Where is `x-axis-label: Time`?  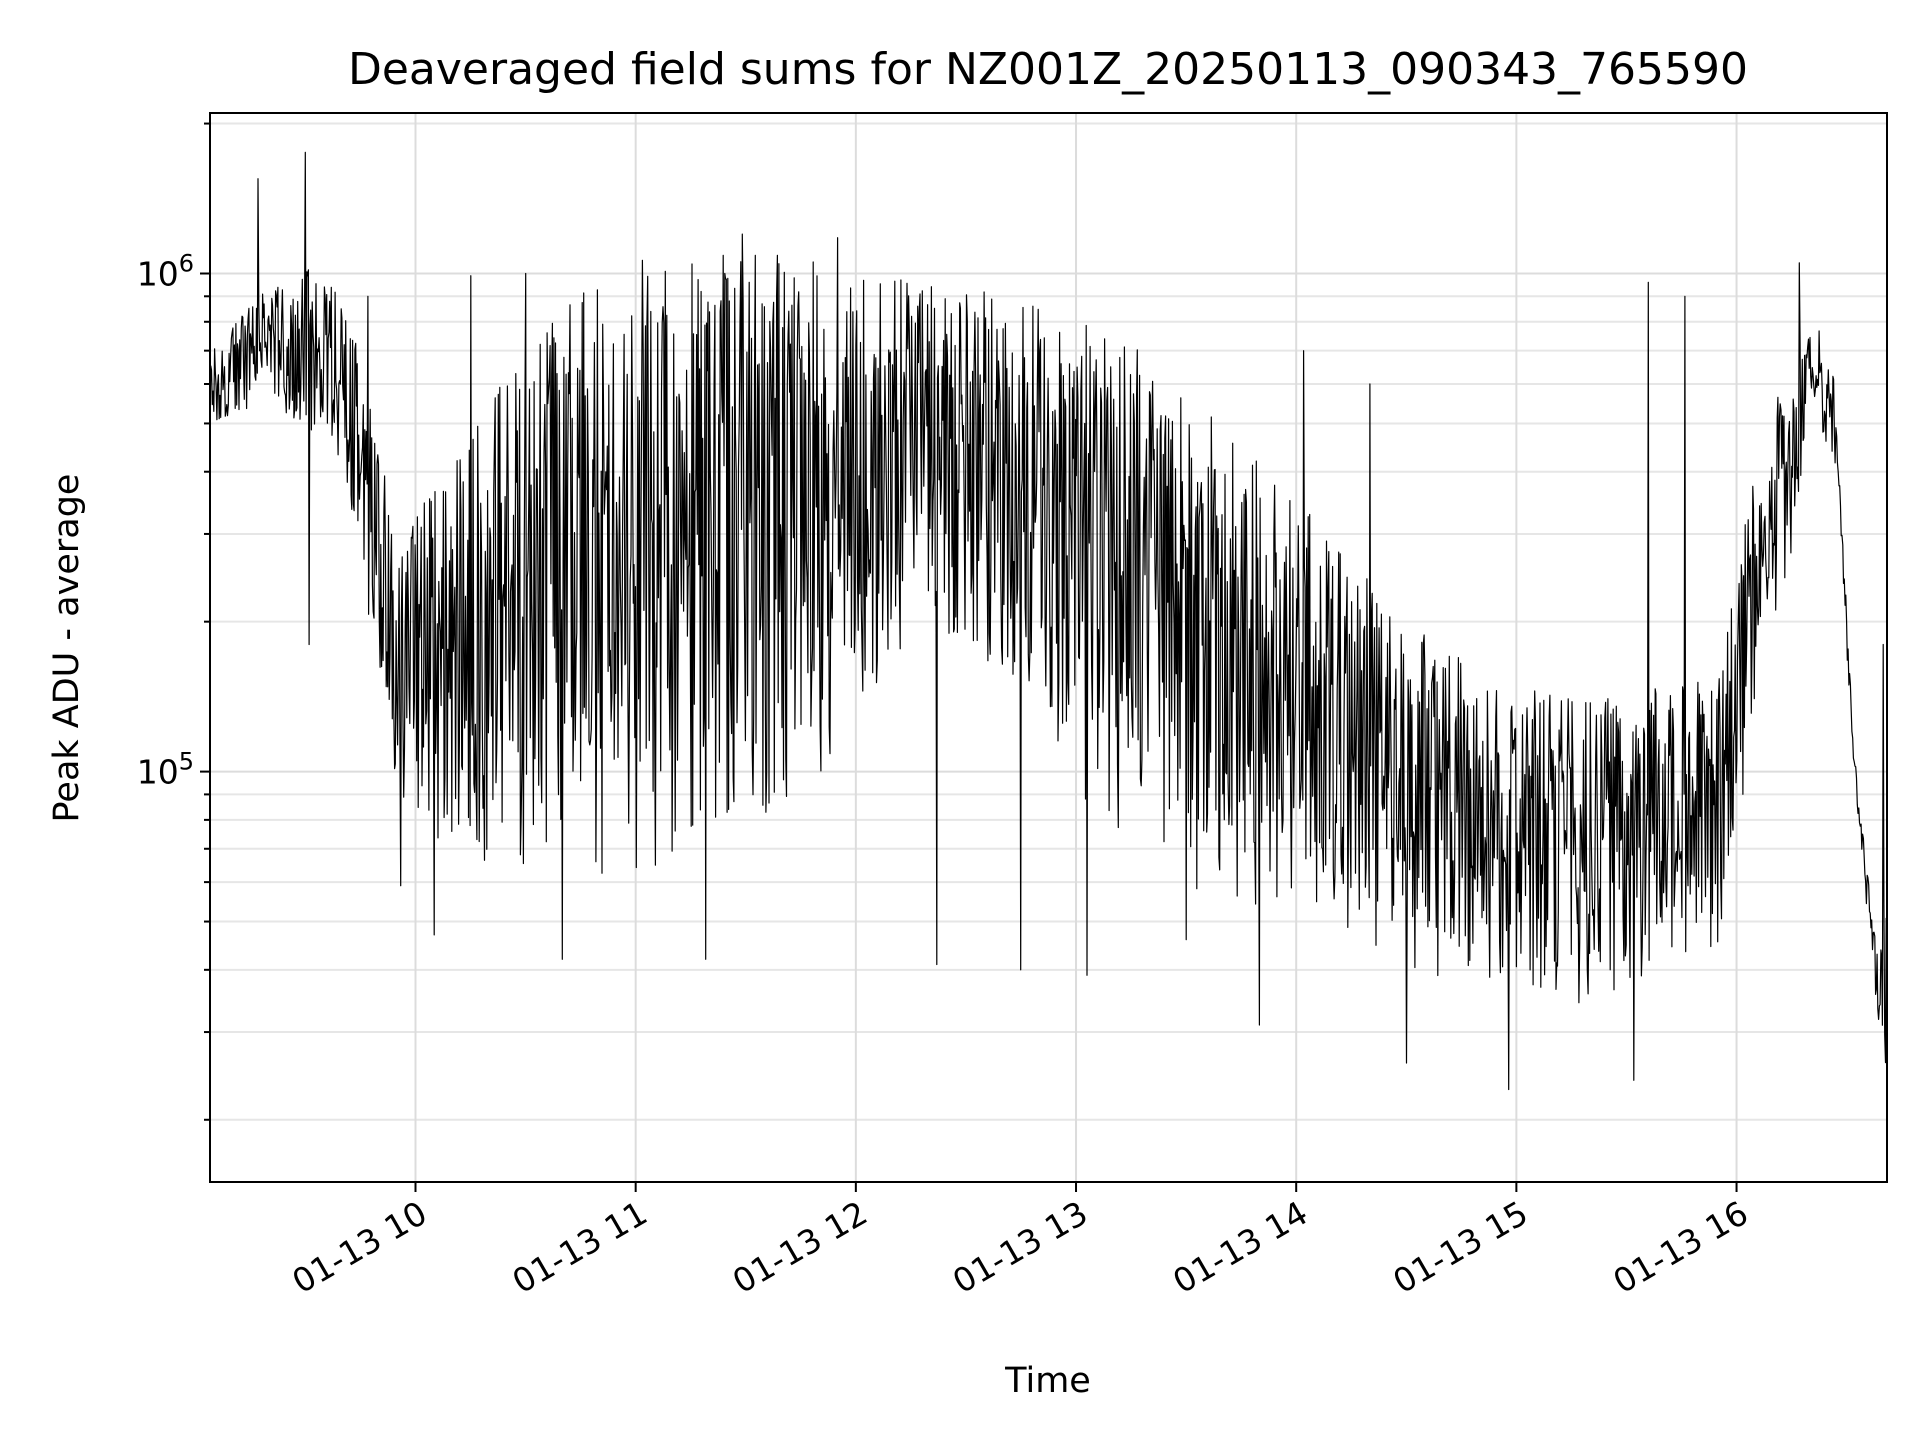
x-axis-label: Time is located at coordinates (1047, 1381).